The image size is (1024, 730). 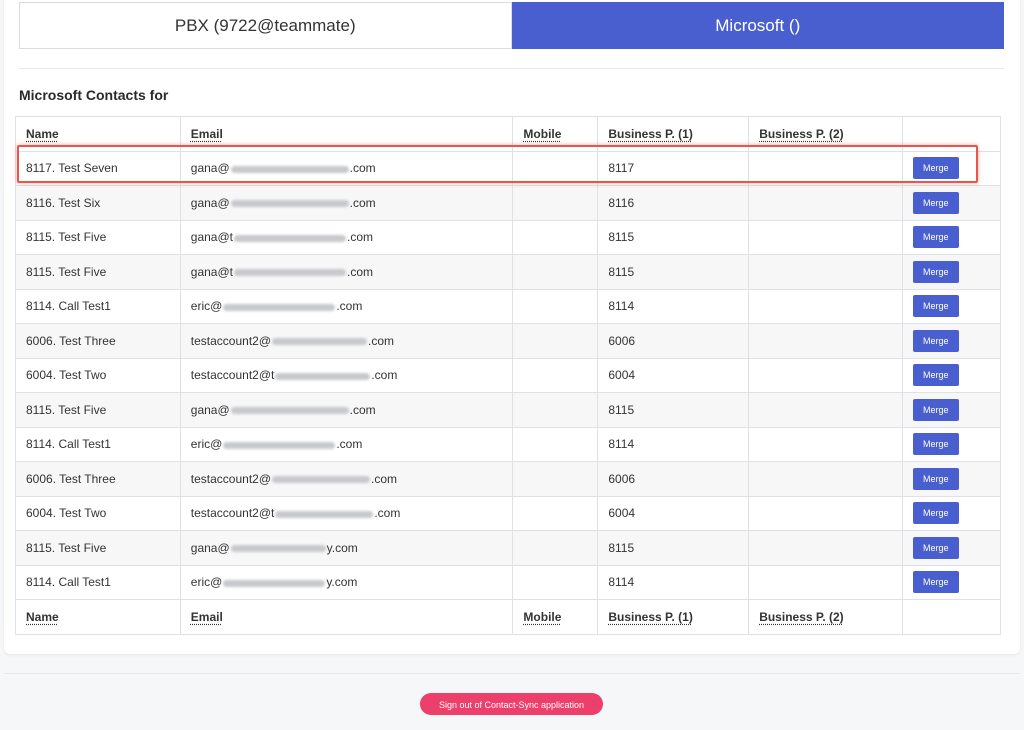 What do you see at coordinates (673, 168) in the screenshot?
I see `cell-business-phone-1: 8117` at bounding box center [673, 168].